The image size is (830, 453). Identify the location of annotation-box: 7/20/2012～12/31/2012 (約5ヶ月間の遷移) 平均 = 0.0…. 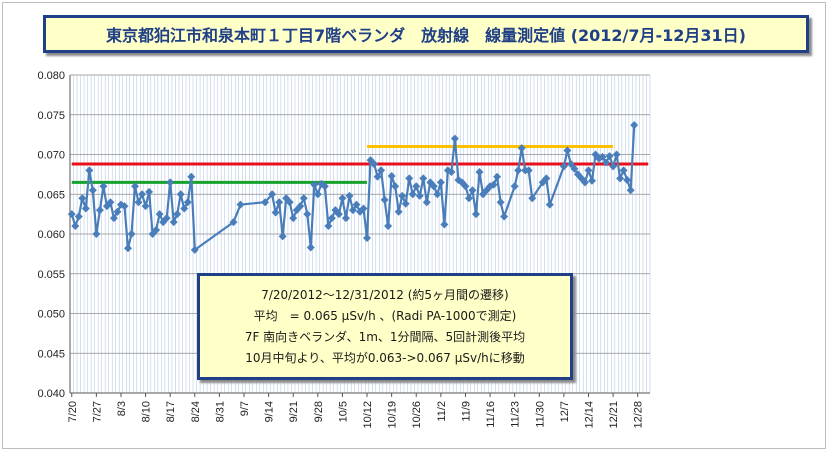
(385, 326).